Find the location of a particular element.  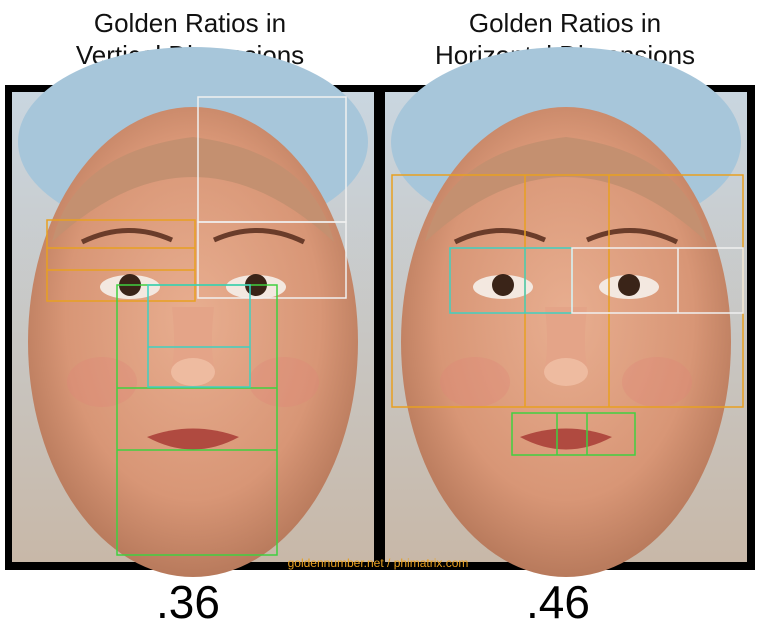

score: .46 is located at coordinates (558, 602).